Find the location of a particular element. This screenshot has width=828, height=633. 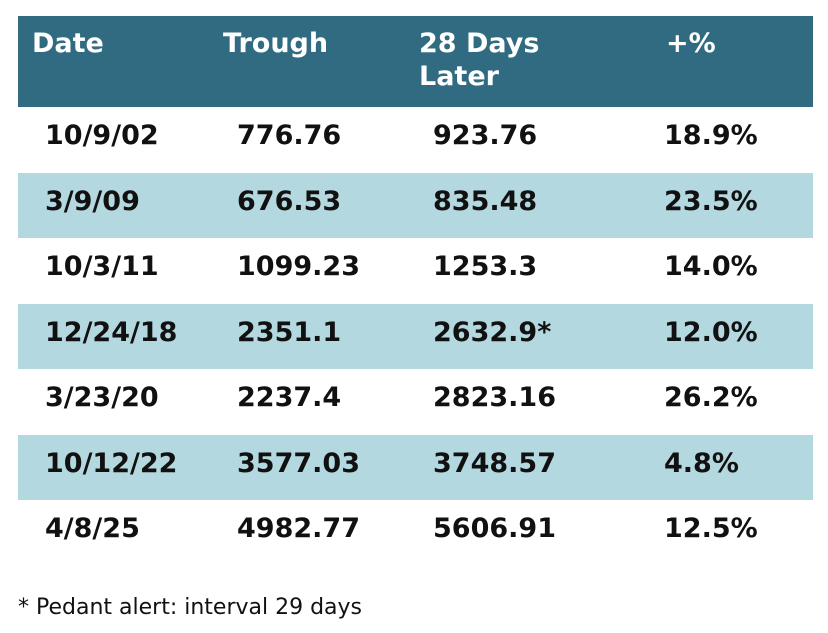

cell-28-days-later: 1253.3 is located at coordinates (485, 266).